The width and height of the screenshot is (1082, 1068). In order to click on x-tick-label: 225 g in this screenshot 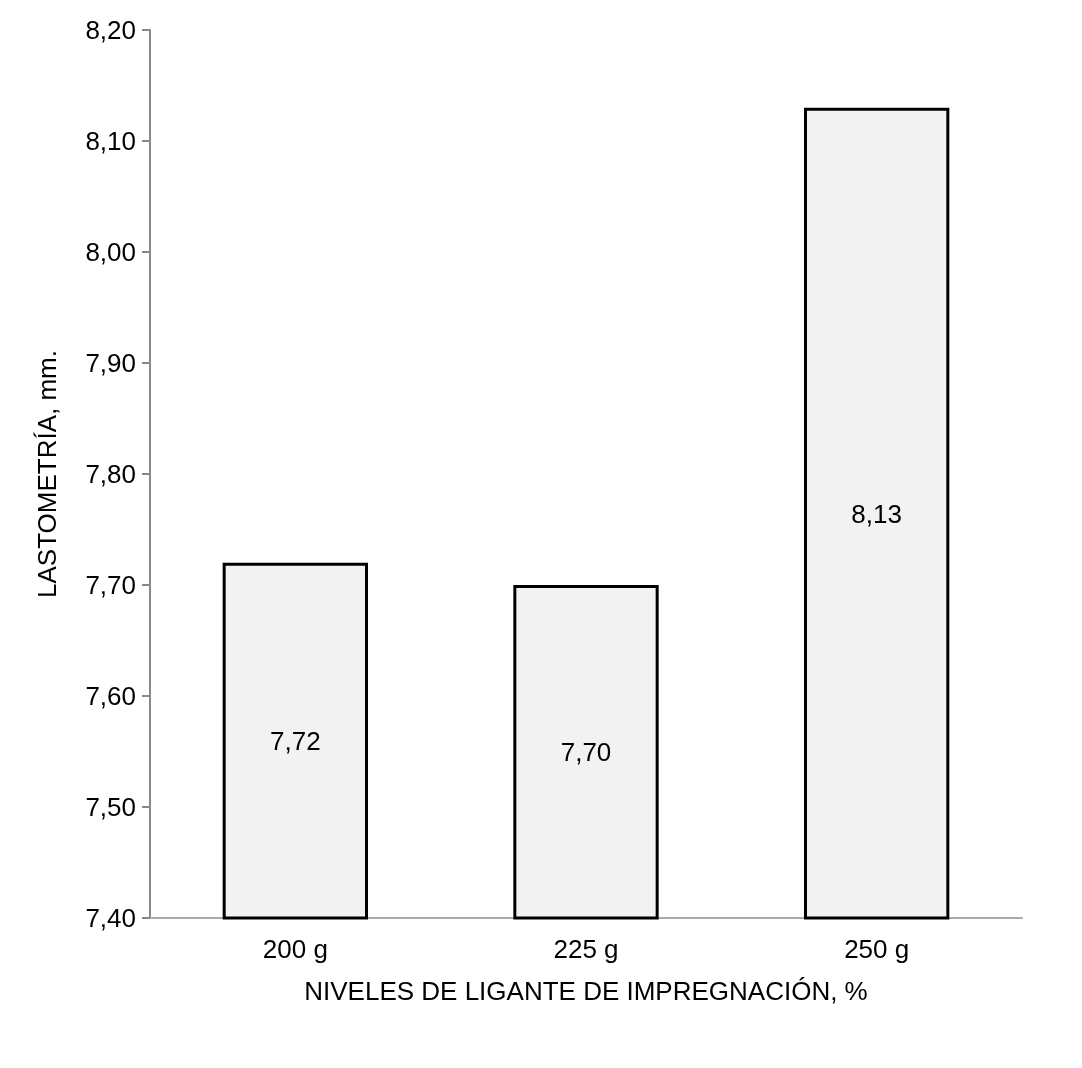, I will do `click(586, 949)`.